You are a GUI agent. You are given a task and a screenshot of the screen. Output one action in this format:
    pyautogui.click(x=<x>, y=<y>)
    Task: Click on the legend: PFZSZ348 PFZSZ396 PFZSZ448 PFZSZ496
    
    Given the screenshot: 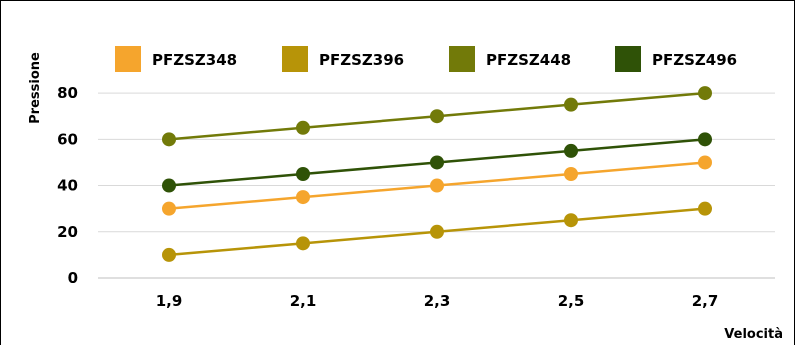 What is the action you would take?
    pyautogui.click(x=426, y=59)
    